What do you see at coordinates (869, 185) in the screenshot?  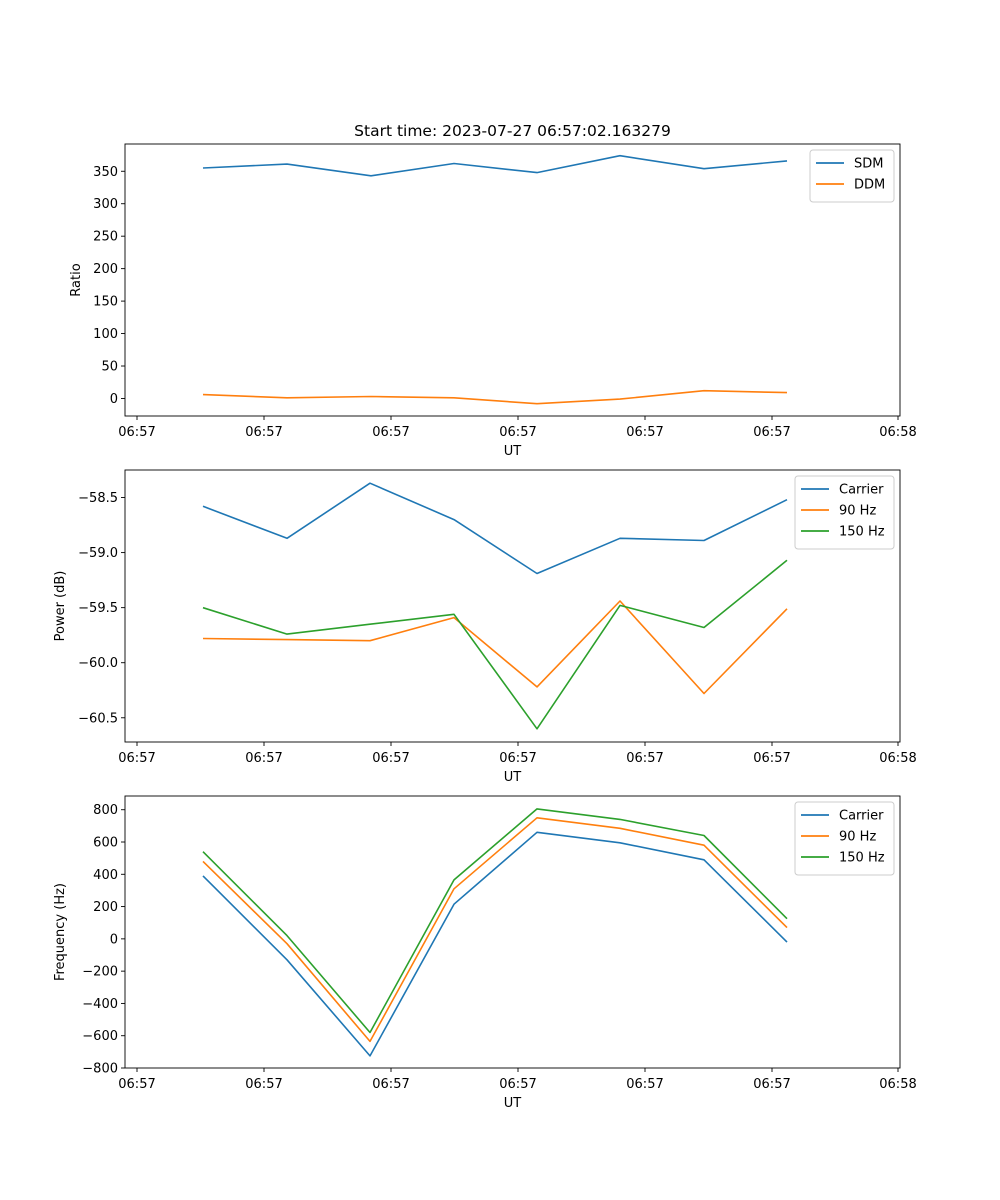 I see `legend-label: DDM` at bounding box center [869, 185].